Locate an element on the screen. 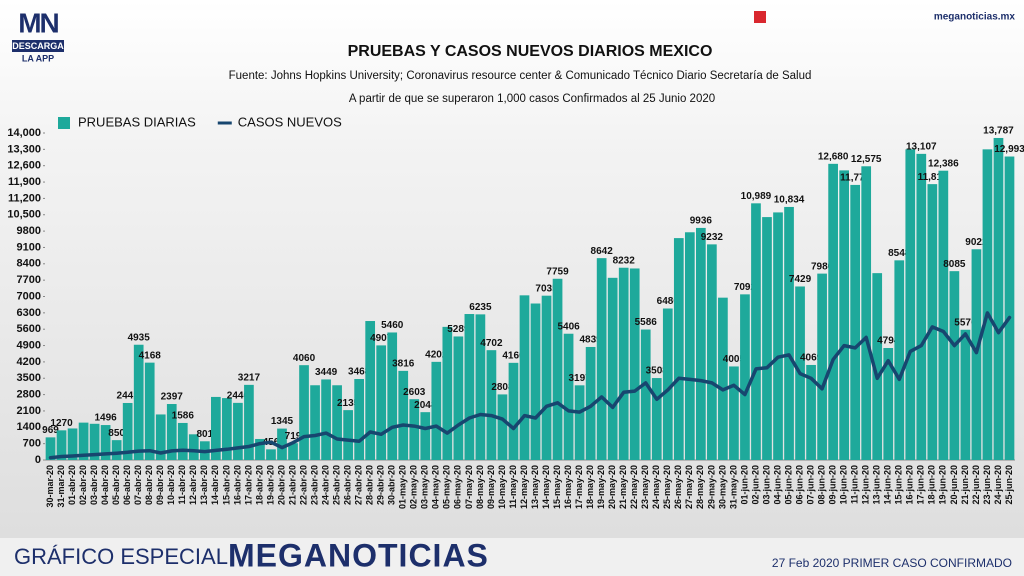  x-tick-label: 31-mar-20 is located at coordinates (61, 486).